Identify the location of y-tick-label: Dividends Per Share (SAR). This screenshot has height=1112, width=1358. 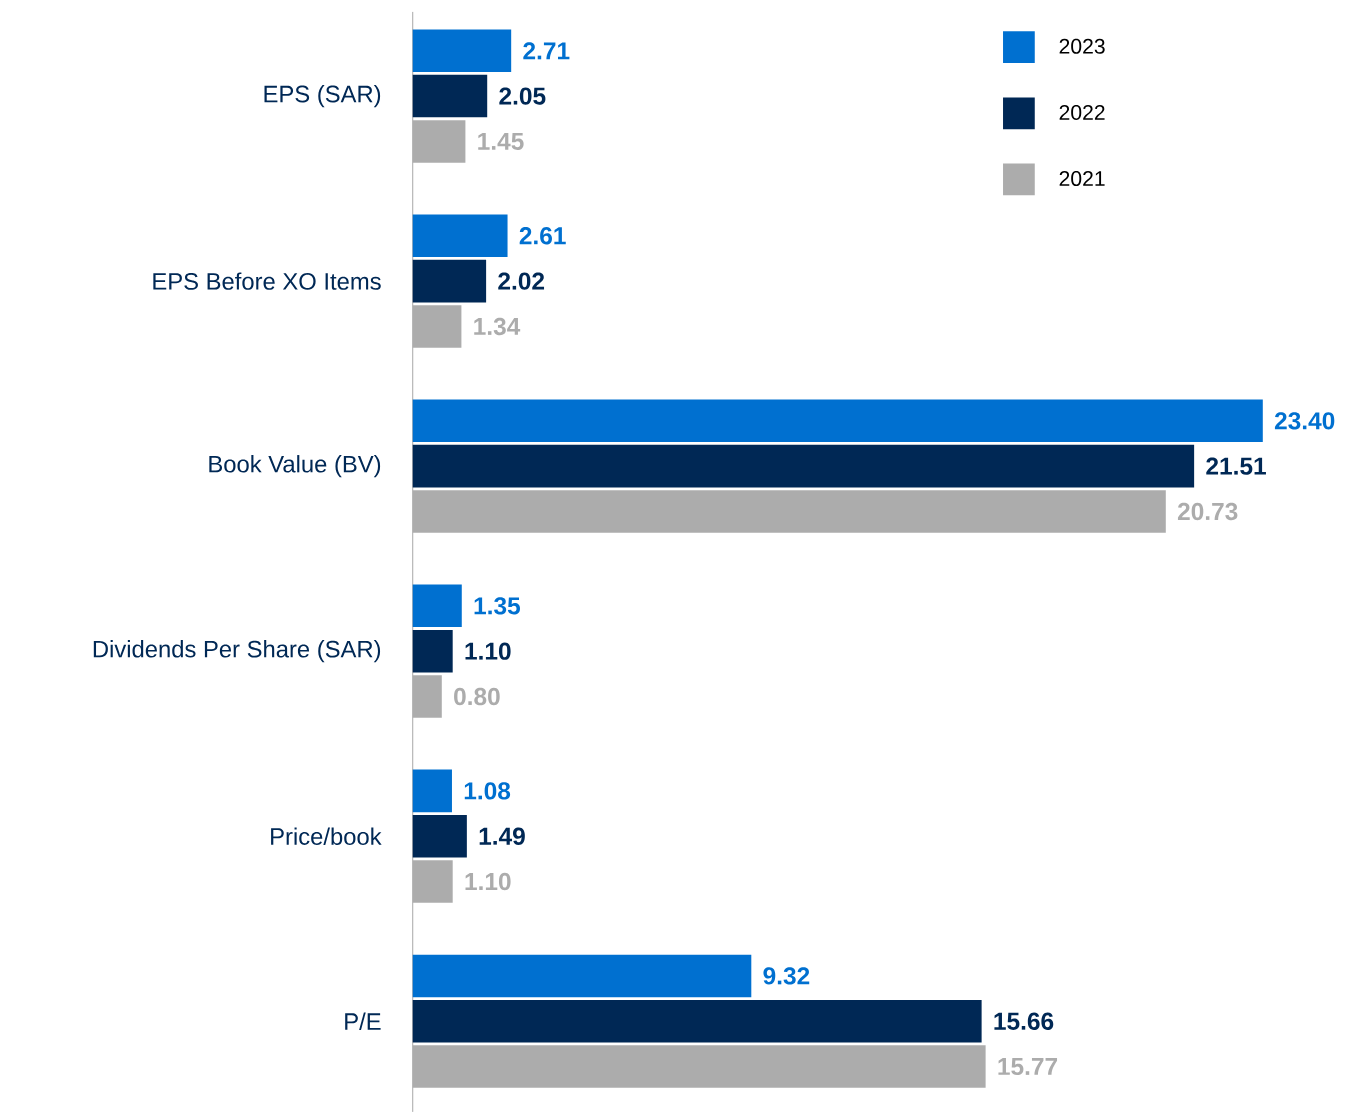
(237, 651).